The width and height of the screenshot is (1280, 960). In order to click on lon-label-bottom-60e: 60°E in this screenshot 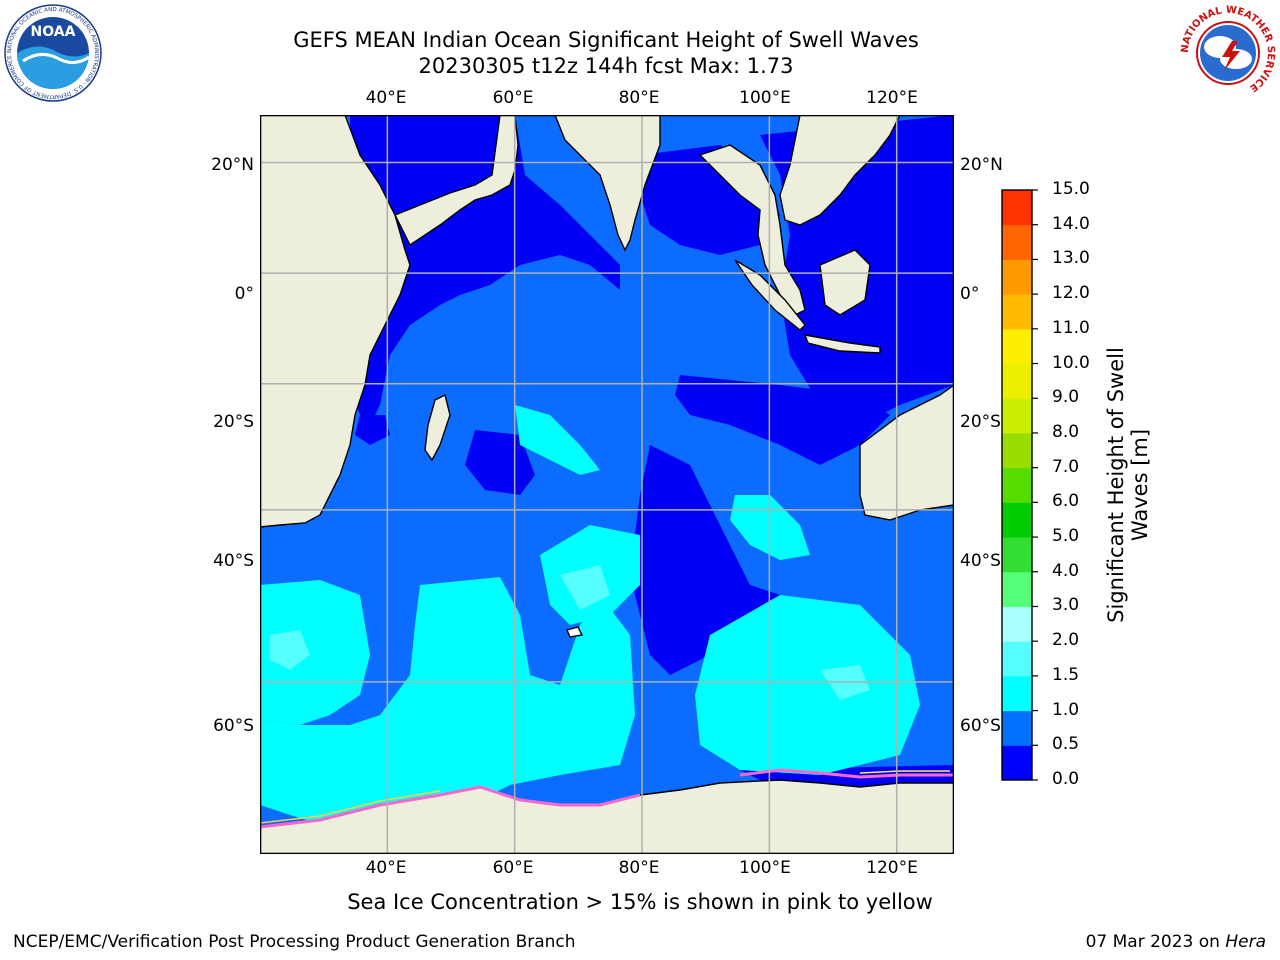, I will do `click(513, 868)`.